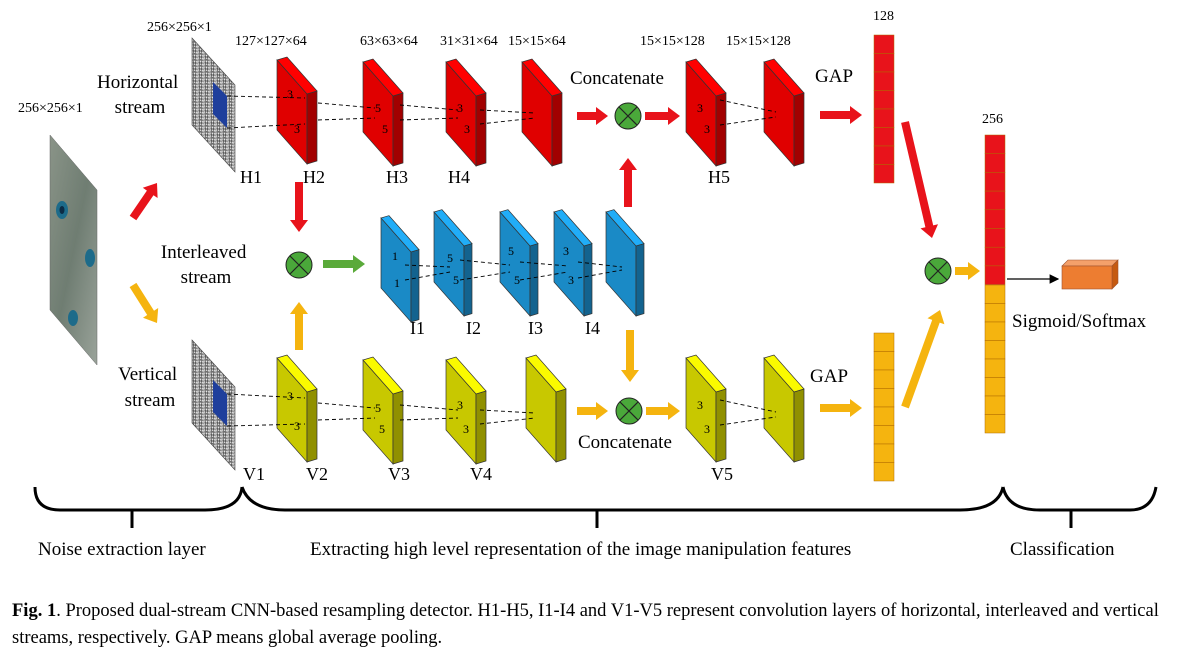  I want to click on conv-block-i1, so click(400, 269).